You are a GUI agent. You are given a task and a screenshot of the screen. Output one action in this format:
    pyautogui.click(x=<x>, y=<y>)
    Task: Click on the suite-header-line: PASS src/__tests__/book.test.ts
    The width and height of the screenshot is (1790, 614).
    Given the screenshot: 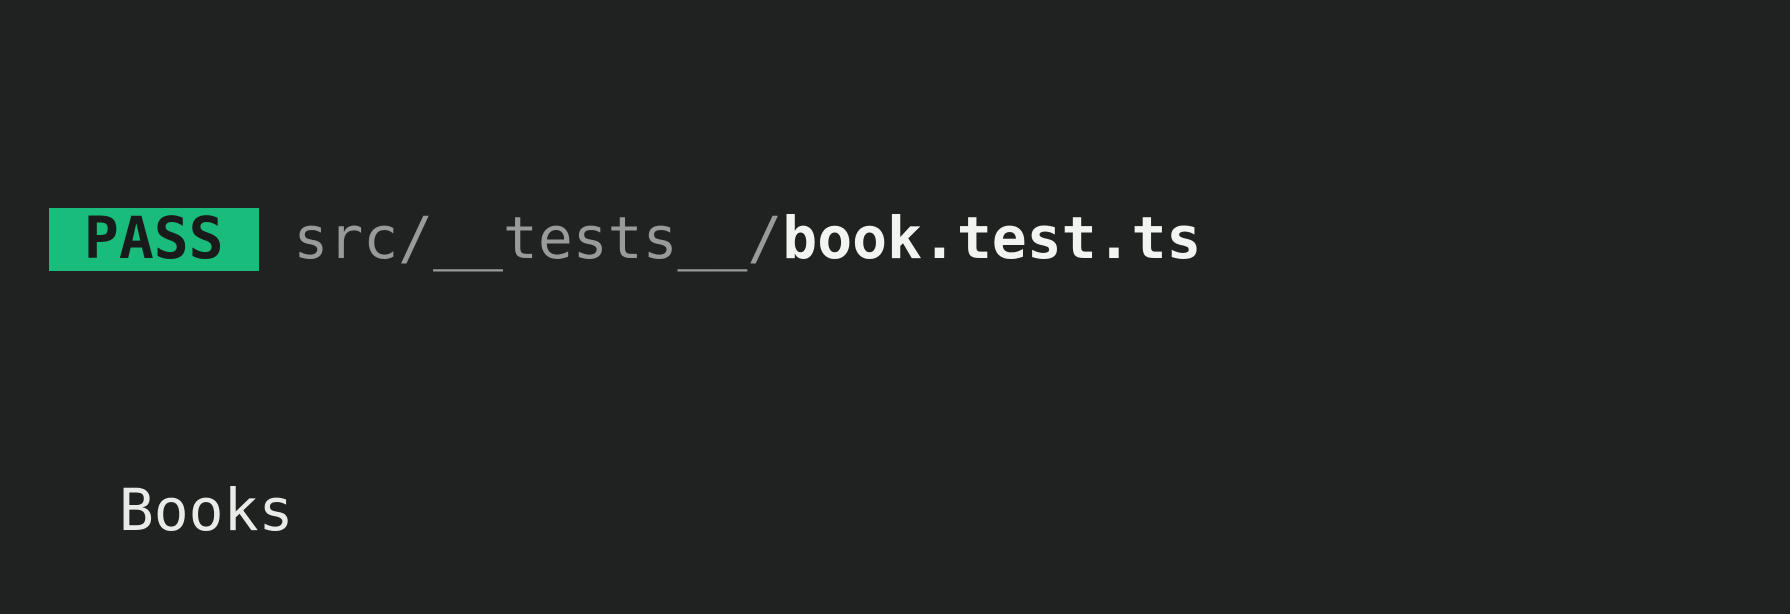 What is the action you would take?
    pyautogui.click(x=919, y=238)
    